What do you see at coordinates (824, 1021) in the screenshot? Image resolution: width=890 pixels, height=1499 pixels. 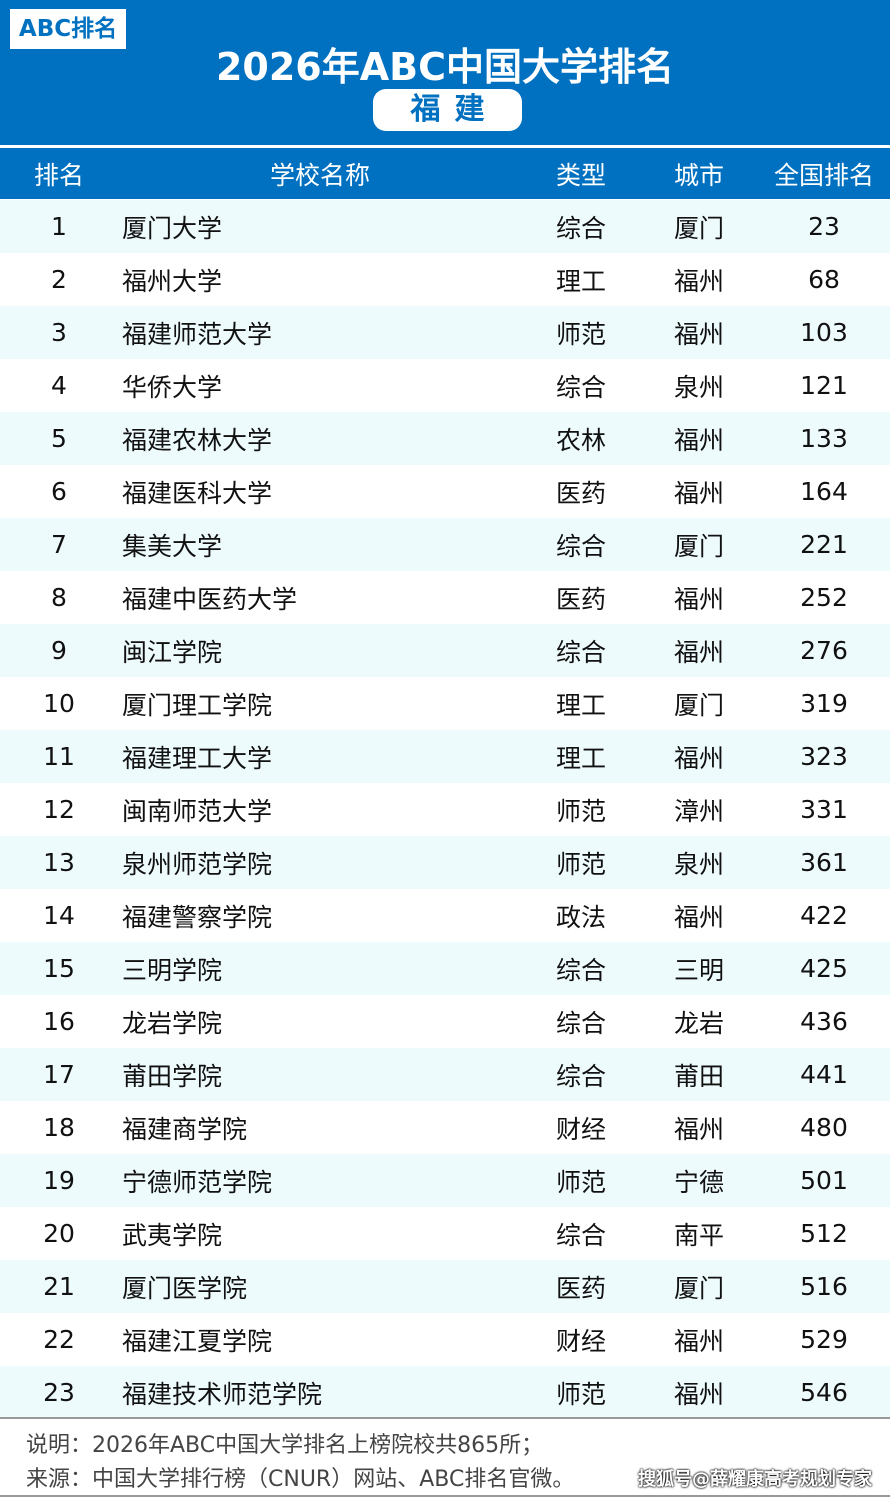 I see `national-rank-cell: 436` at bounding box center [824, 1021].